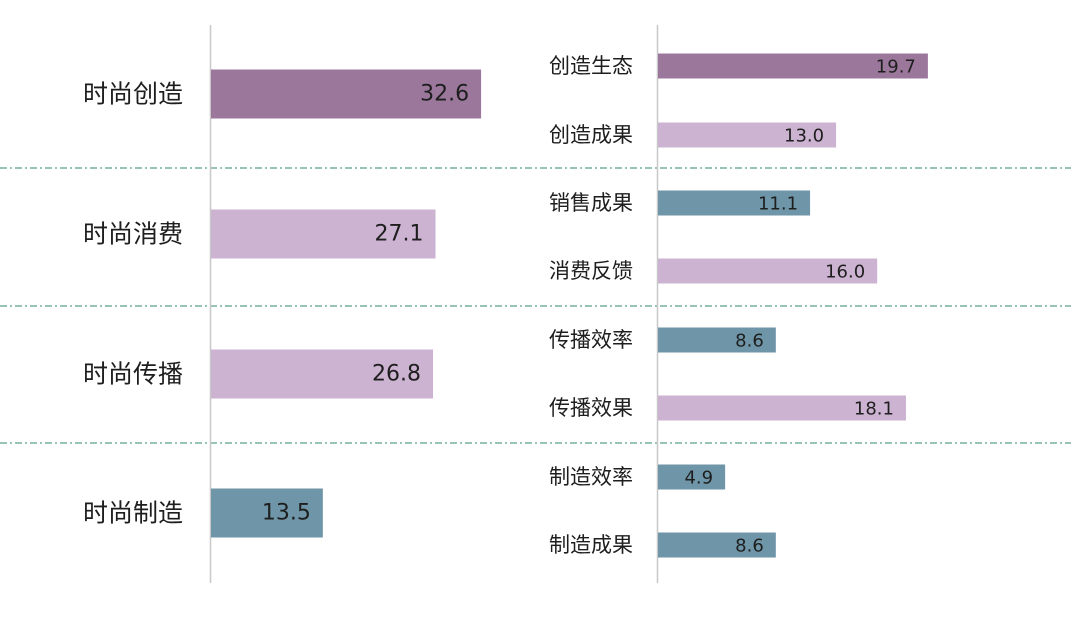 The width and height of the screenshot is (1071, 619). What do you see at coordinates (749, 341) in the screenshot?
I see `right-data-label-5: 8.6` at bounding box center [749, 341].